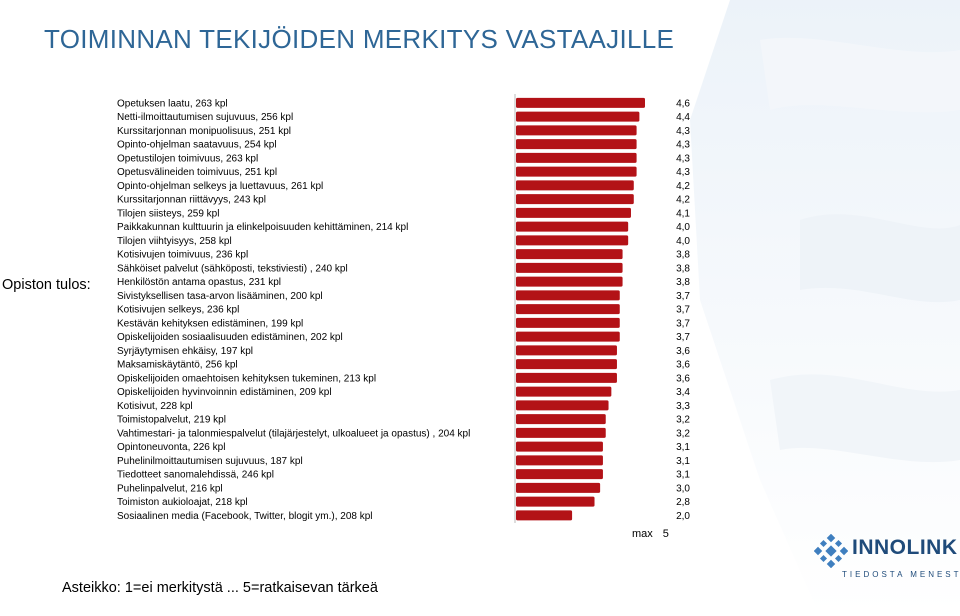 This screenshot has height=616, width=960. I want to click on value-label-8: 4,2, so click(683, 200).